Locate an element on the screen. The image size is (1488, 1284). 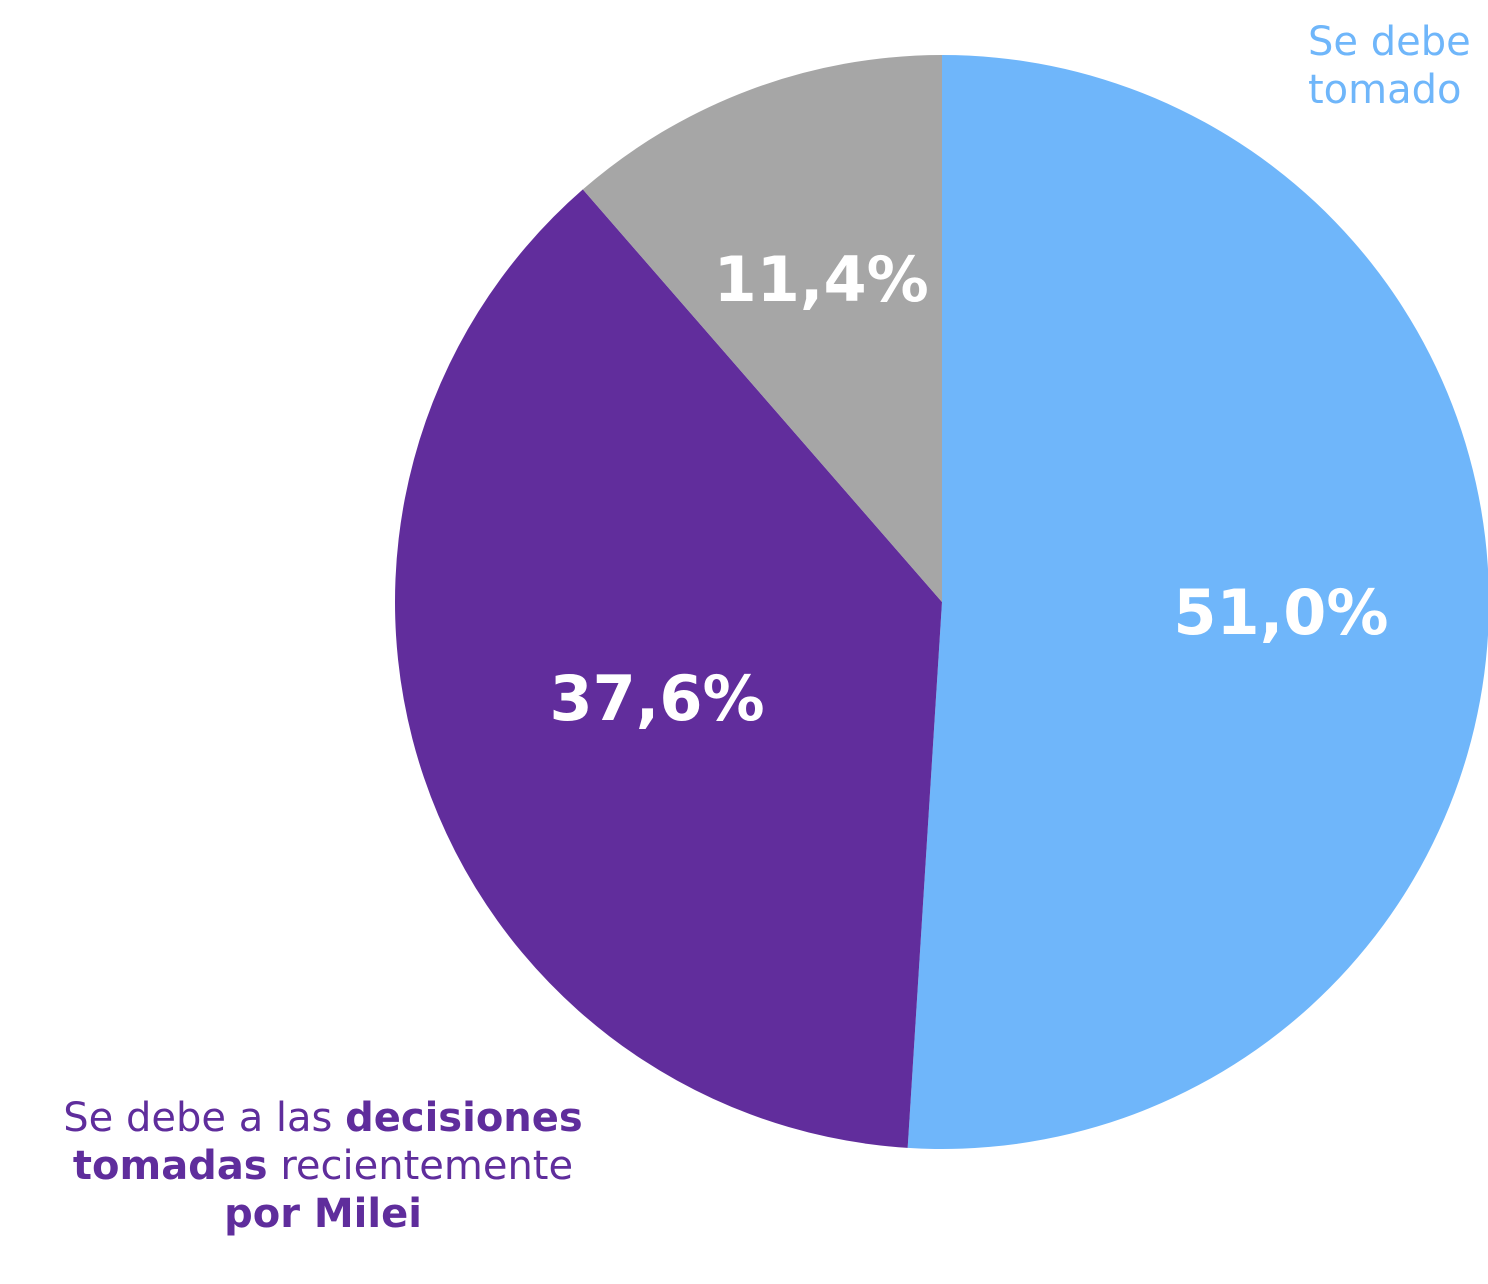
annotation-top-right-line2: tomado is located at coordinates (1385, 90).